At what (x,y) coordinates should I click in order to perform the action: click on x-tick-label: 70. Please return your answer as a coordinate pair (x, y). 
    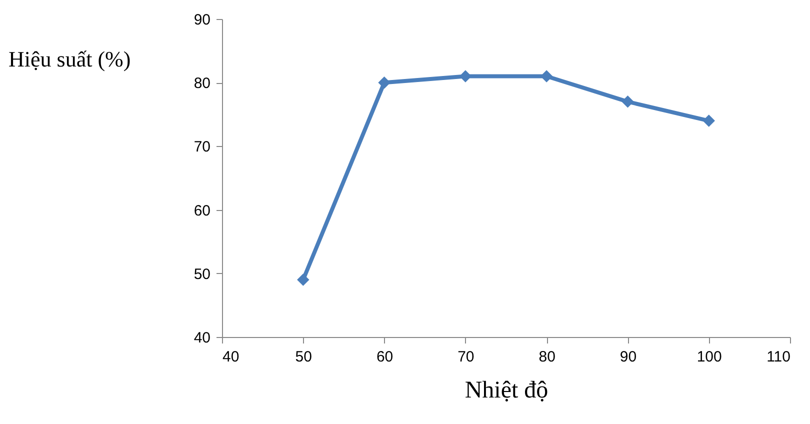
    Looking at the image, I should click on (466, 357).